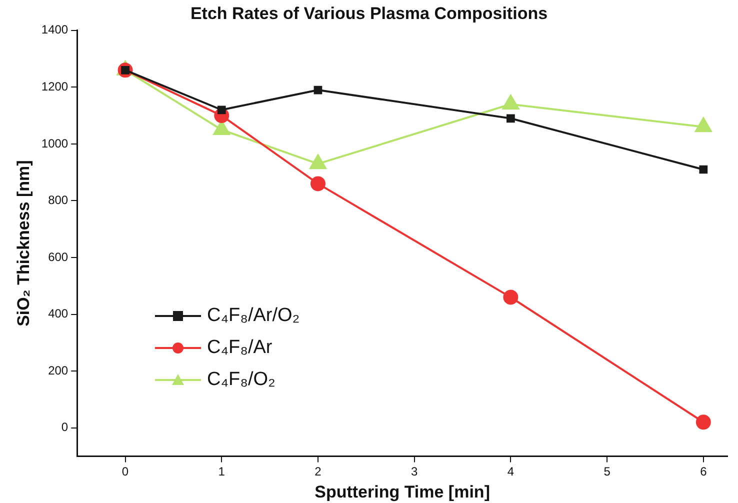  What do you see at coordinates (510, 471) in the screenshot?
I see `x-tick-label: 4` at bounding box center [510, 471].